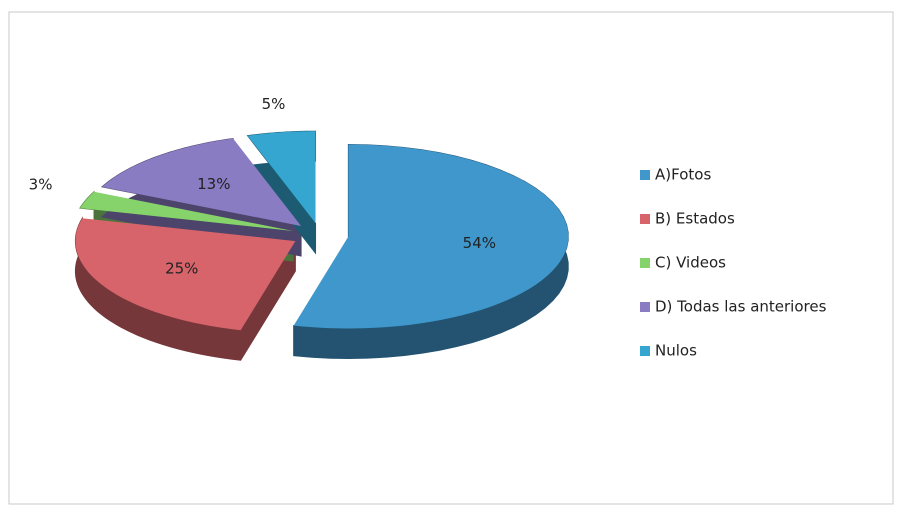 The height and width of the screenshot is (513, 902). I want to click on legend-label: A)Fotos, so click(683, 175).